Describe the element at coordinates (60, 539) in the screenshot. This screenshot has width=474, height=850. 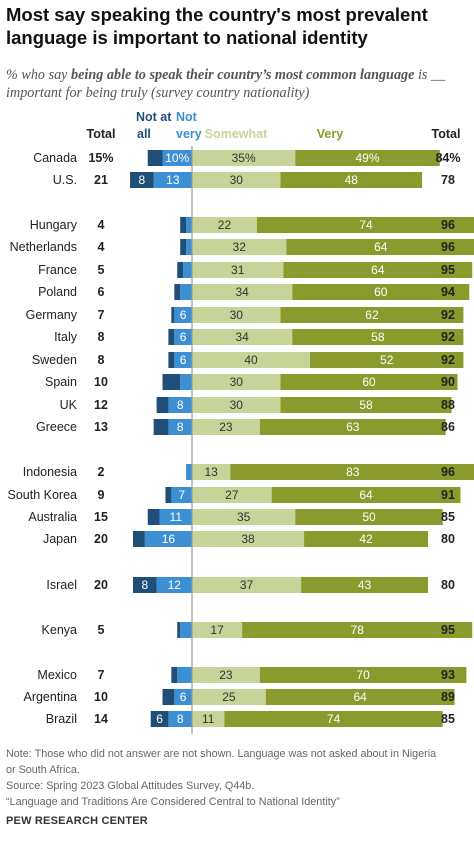
I see `country-label-japan: Japan` at that location.